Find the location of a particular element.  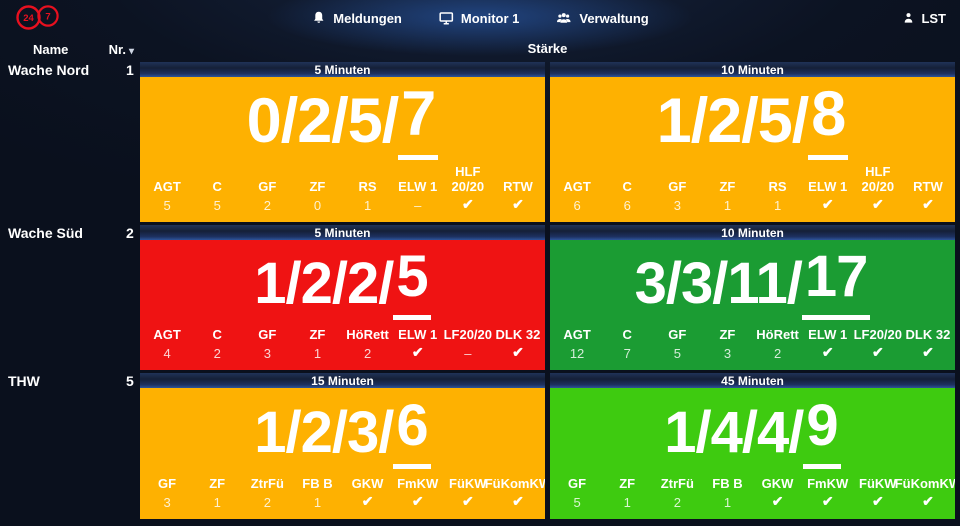

main-nav: Meldungen Monitor 1 Verwaltung is located at coordinates (480, 18).